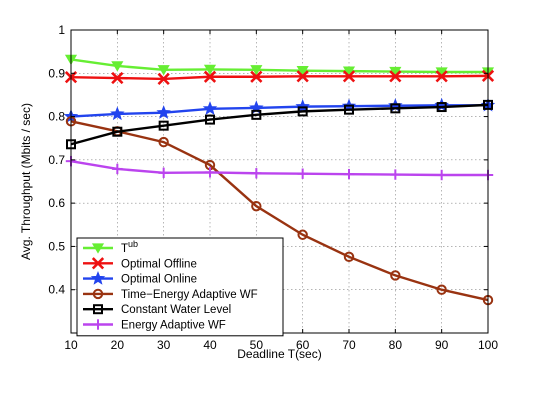 Image resolution: width=540 pixels, height=411 pixels. What do you see at coordinates (164, 345) in the screenshot?
I see `x-tick-label: 30` at bounding box center [164, 345].